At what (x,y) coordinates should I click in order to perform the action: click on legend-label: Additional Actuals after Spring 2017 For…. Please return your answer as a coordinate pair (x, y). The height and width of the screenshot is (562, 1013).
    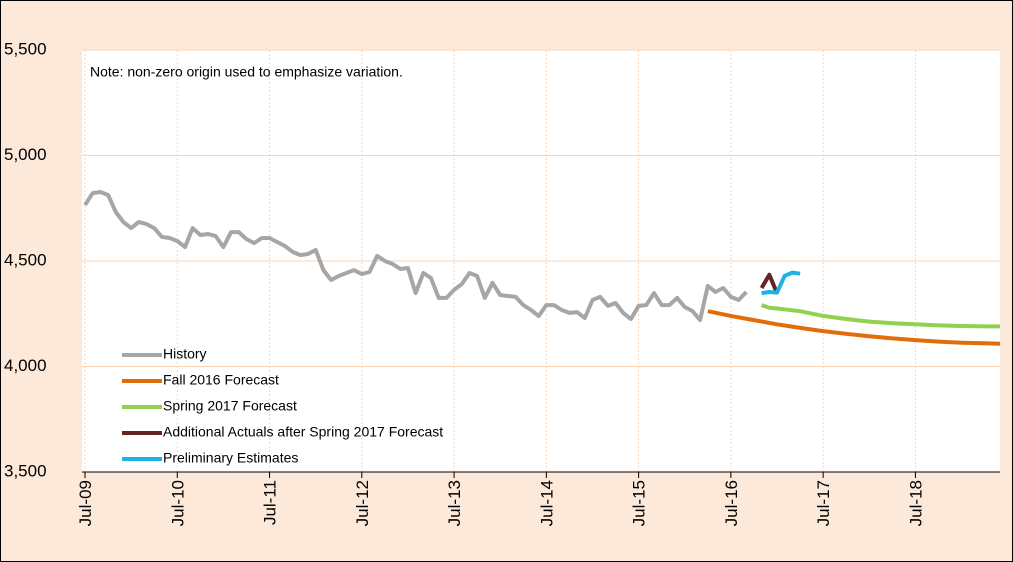
    Looking at the image, I should click on (303, 432).